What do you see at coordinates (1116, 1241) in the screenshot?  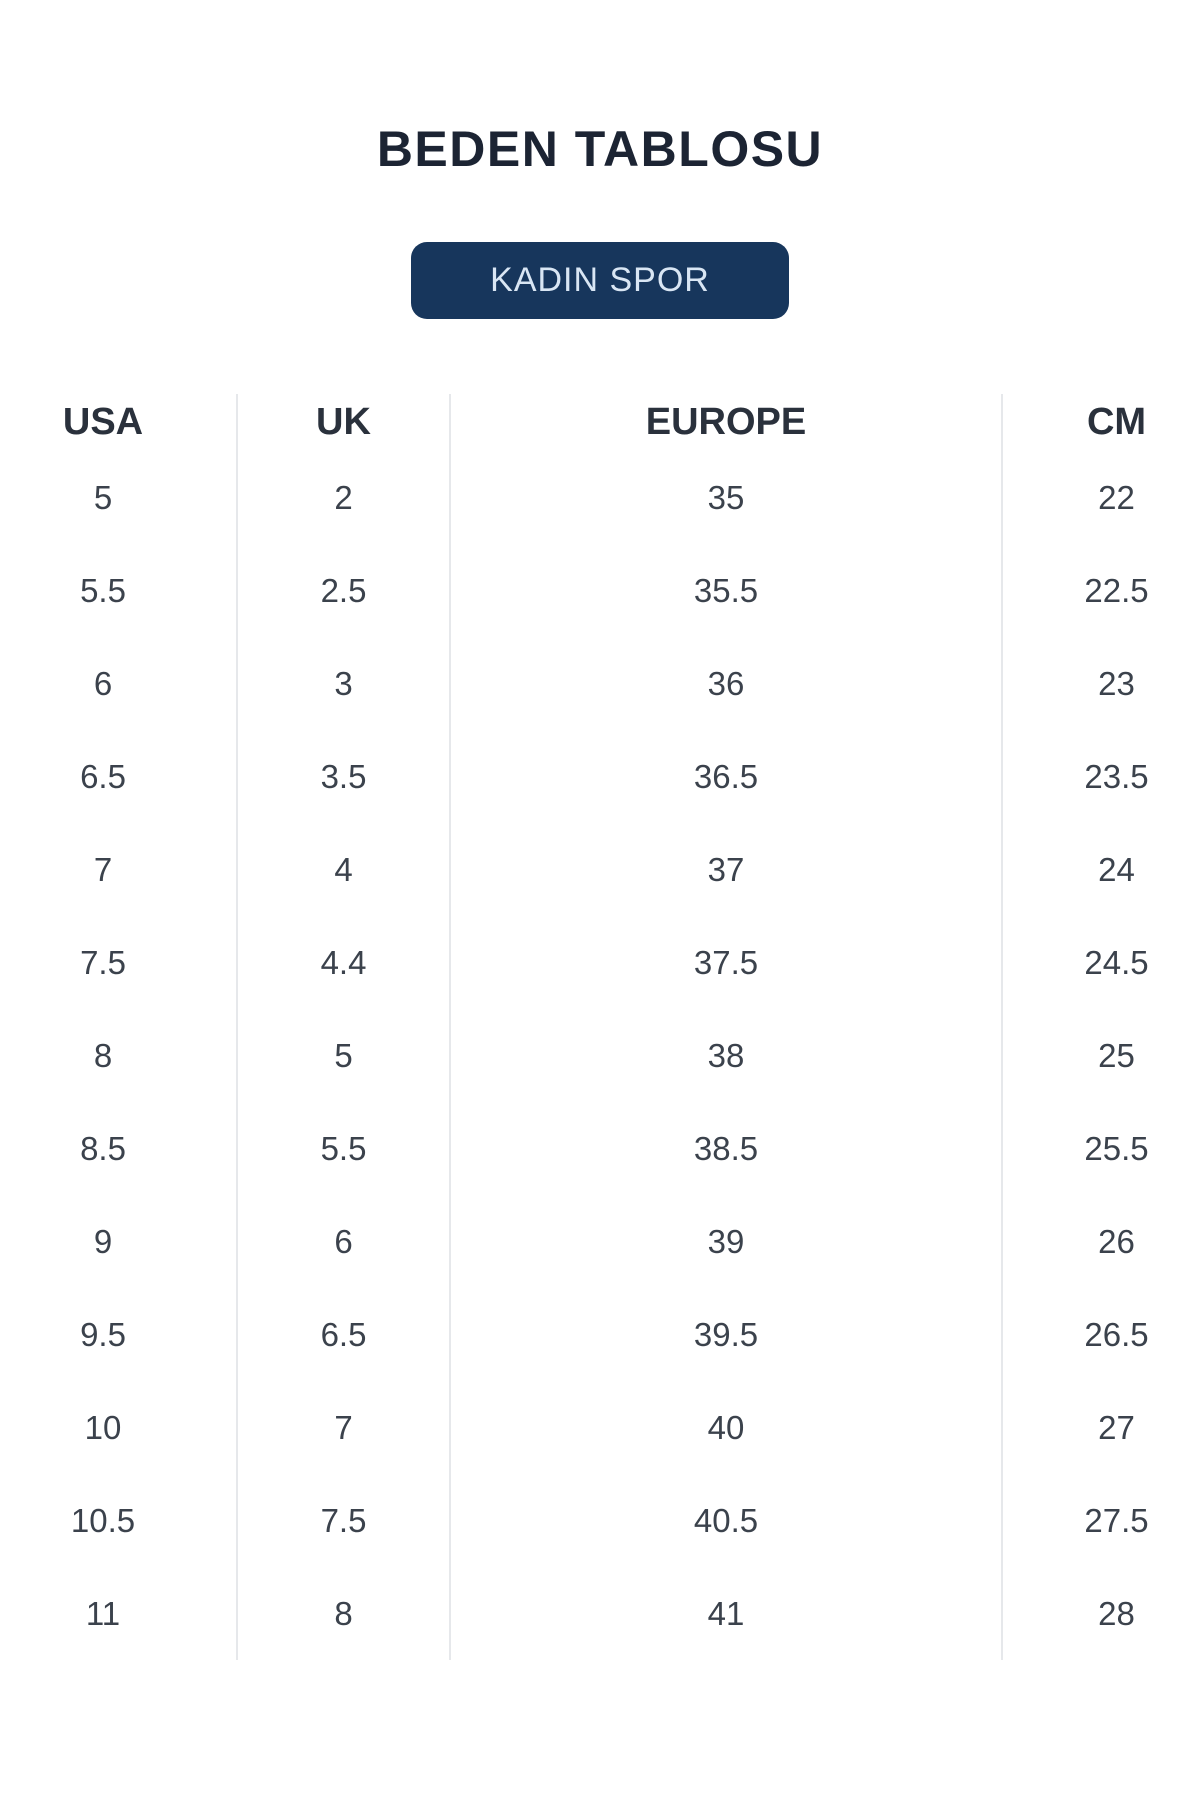 I see `size-cell-cm-row8: 26` at bounding box center [1116, 1241].